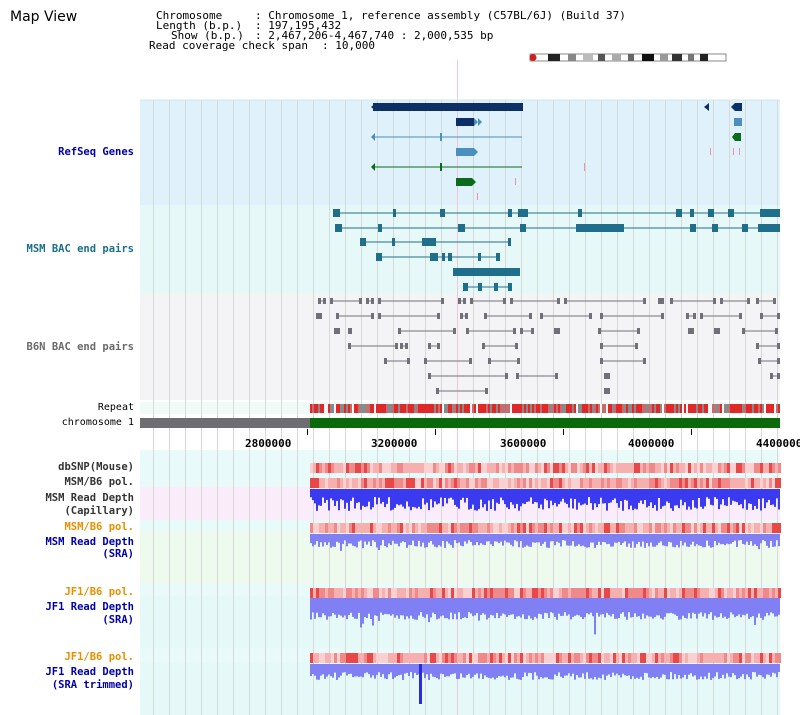  I want to click on track-label-jf1-b6-pol-trimmed: JF1/B6 pol., so click(99, 657).